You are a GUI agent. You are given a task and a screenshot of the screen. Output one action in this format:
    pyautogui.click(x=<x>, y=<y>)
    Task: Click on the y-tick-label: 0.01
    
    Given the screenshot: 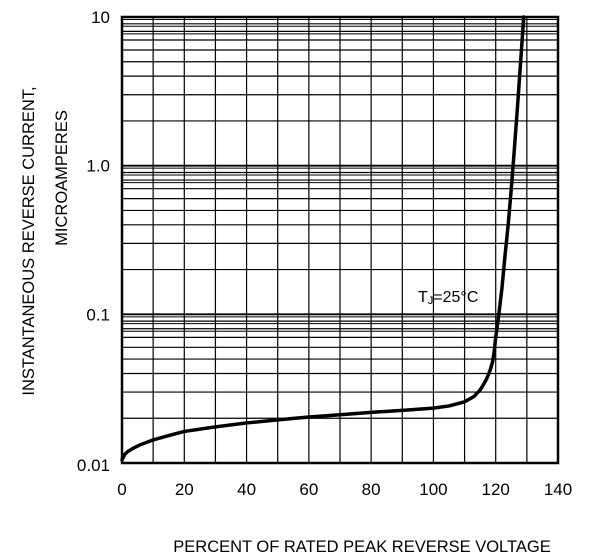 What is the action you would take?
    pyautogui.click(x=93, y=465)
    